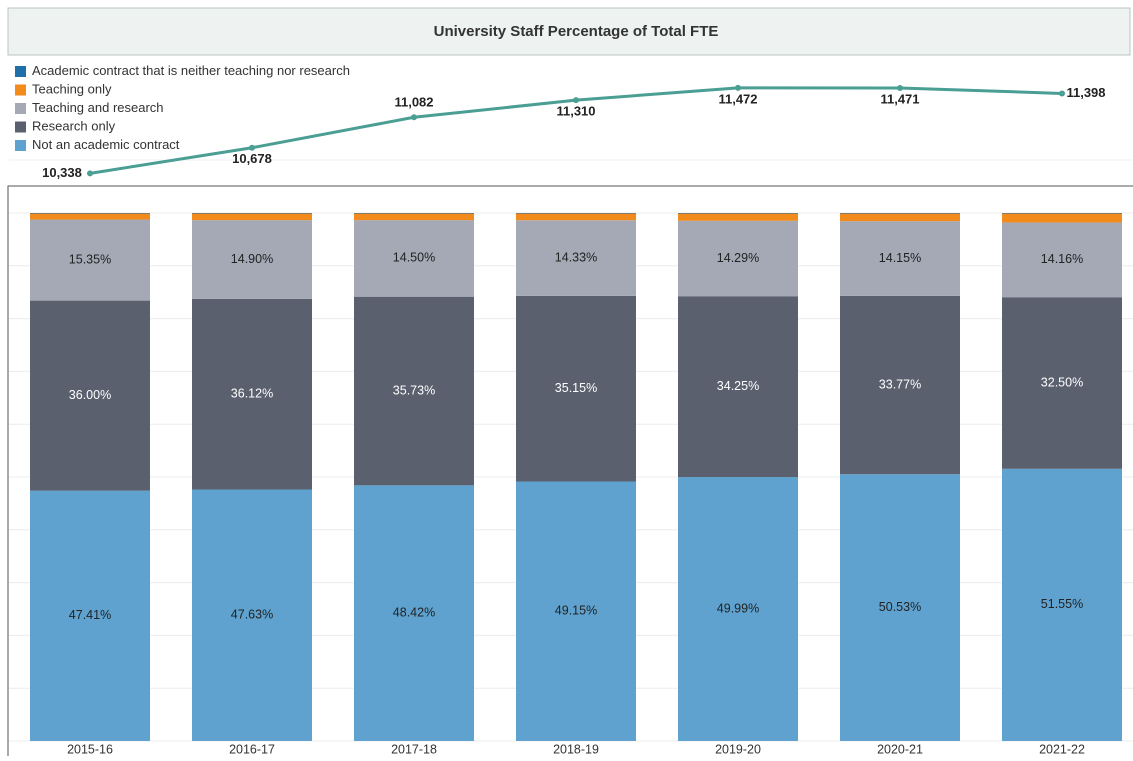 This screenshot has height=761, width=1133. I want to click on data-label: 32.50%, so click(1062, 382).